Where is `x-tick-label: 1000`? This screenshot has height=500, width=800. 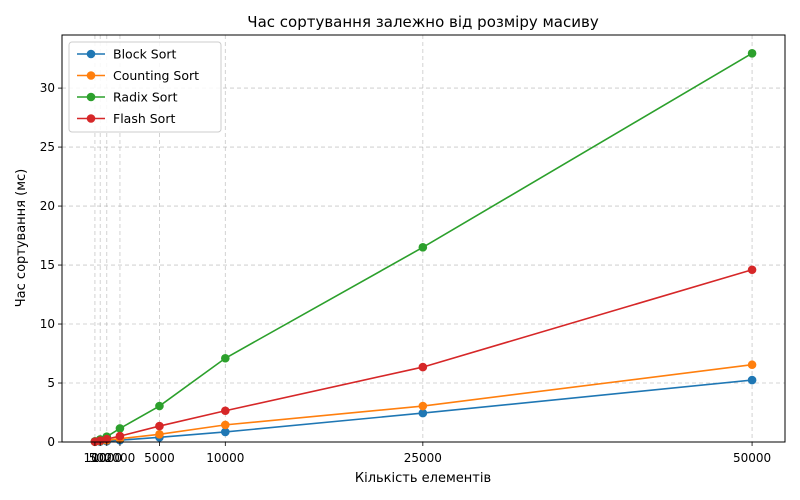
x-tick-label: 1000 is located at coordinates (107, 458).